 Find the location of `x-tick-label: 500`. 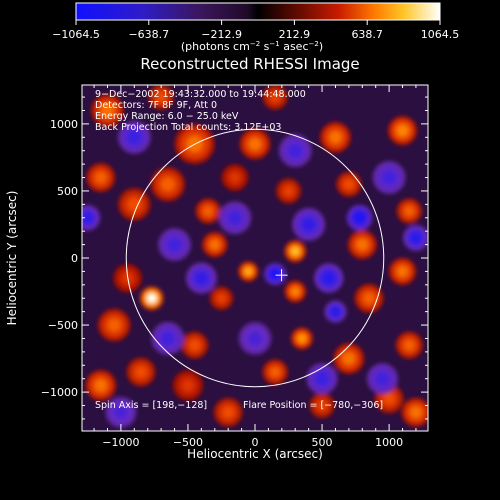

x-tick-label: 500 is located at coordinates (322, 442).